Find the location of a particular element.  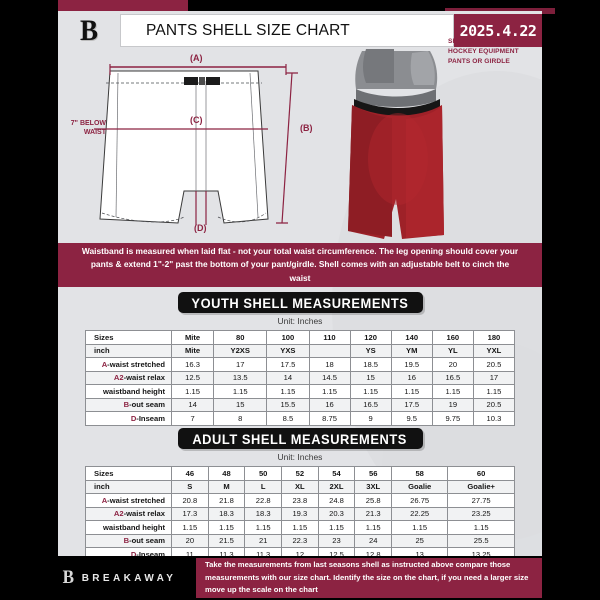

youth-section-title-text: YOUTH SHELL MEASUREMENTS is located at coordinates (300, 302).